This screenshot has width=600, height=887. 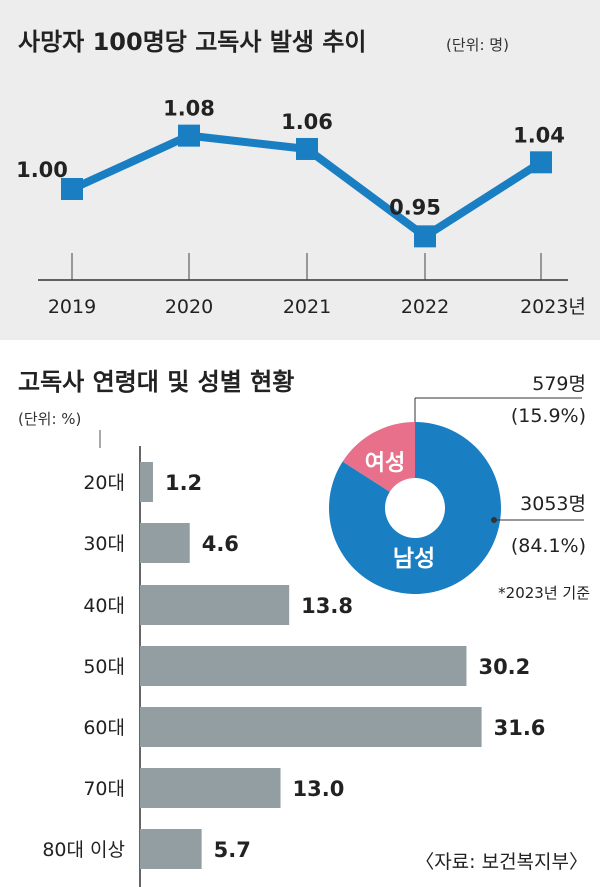 I want to click on male-percent: (84.1%), so click(x=548, y=546).